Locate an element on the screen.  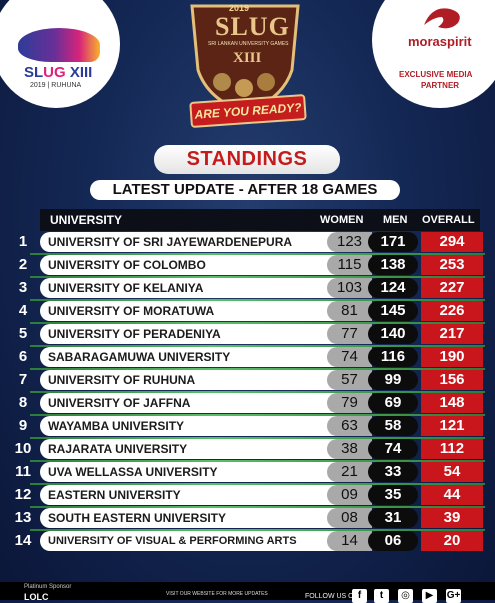
overall-points: 253 is located at coordinates (452, 265).